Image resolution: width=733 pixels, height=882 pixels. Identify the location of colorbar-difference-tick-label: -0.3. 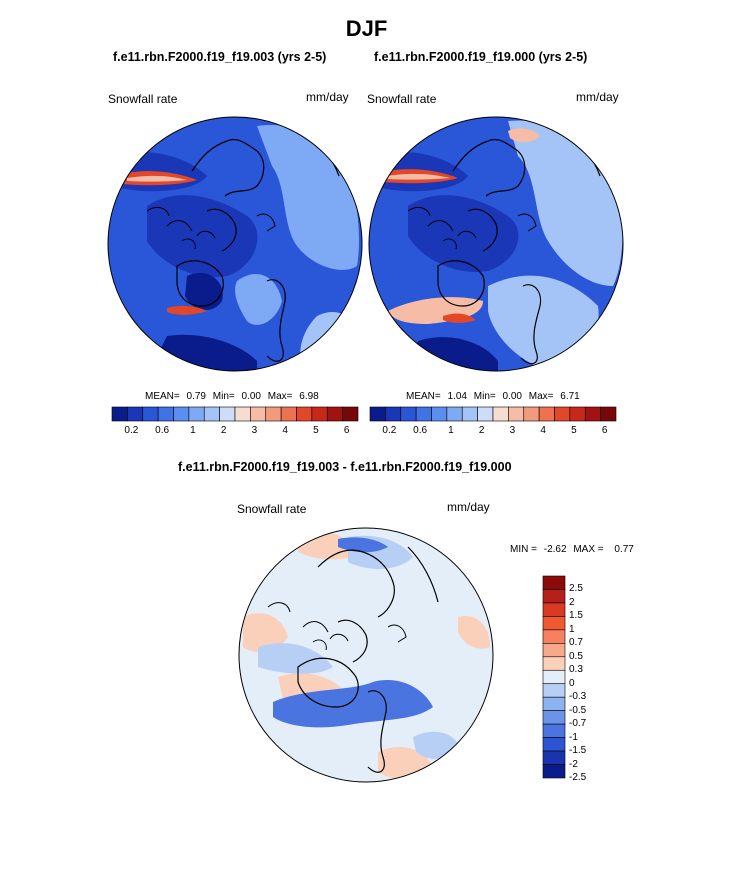
(578, 697).